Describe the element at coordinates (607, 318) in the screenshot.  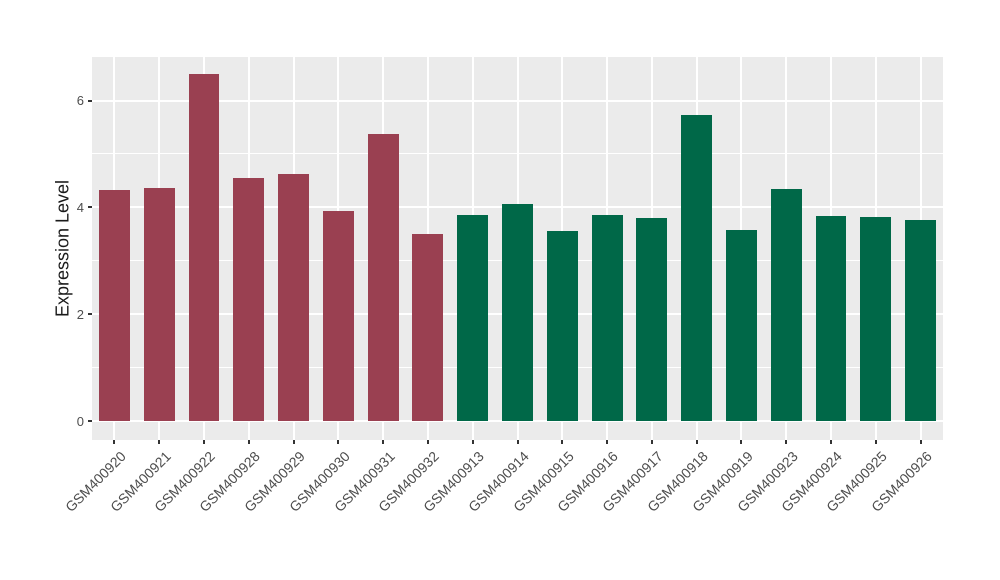
I see `bar-GSM400916` at that location.